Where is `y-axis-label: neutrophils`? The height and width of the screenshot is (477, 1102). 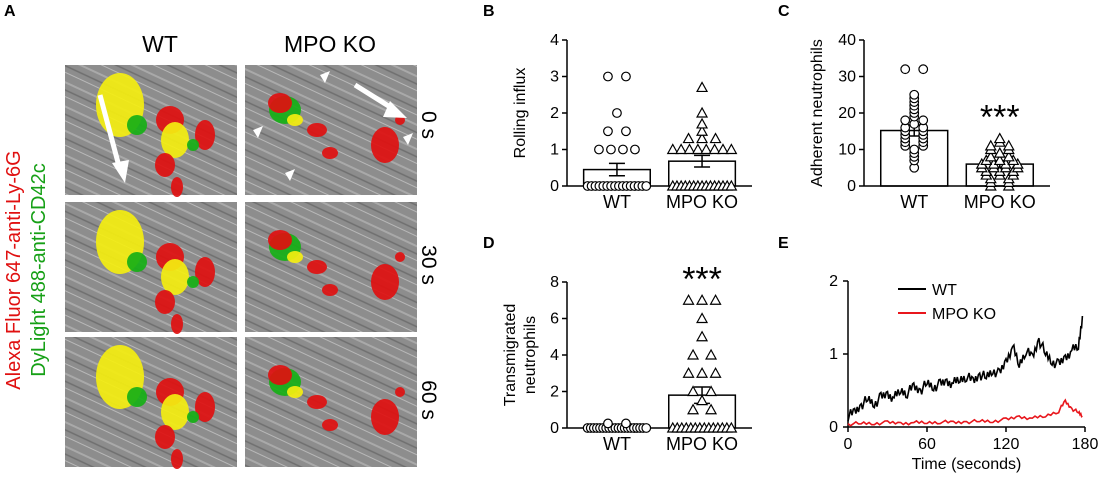
y-axis-label: neutrophils is located at coordinates (530, 355).